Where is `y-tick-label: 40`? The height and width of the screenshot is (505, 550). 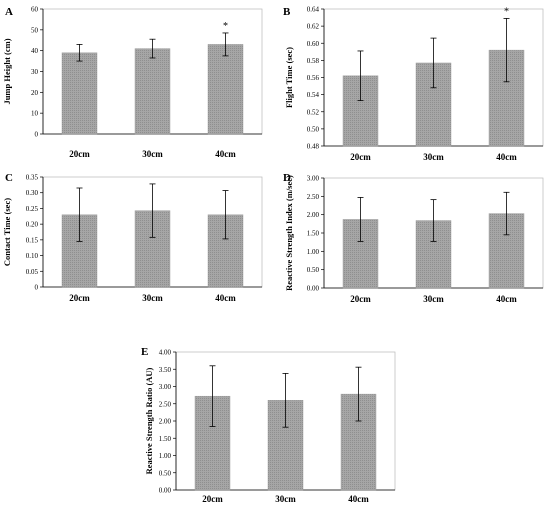 y-tick-label: 40 is located at coordinates (35, 51).